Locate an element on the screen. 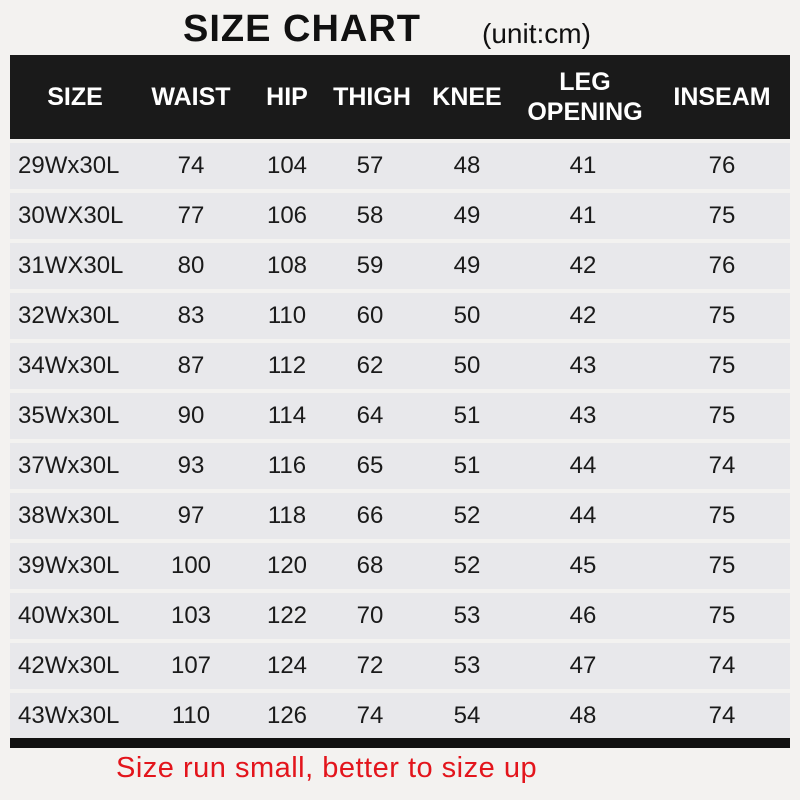  cell-size: 43Wx30L is located at coordinates (69, 715).